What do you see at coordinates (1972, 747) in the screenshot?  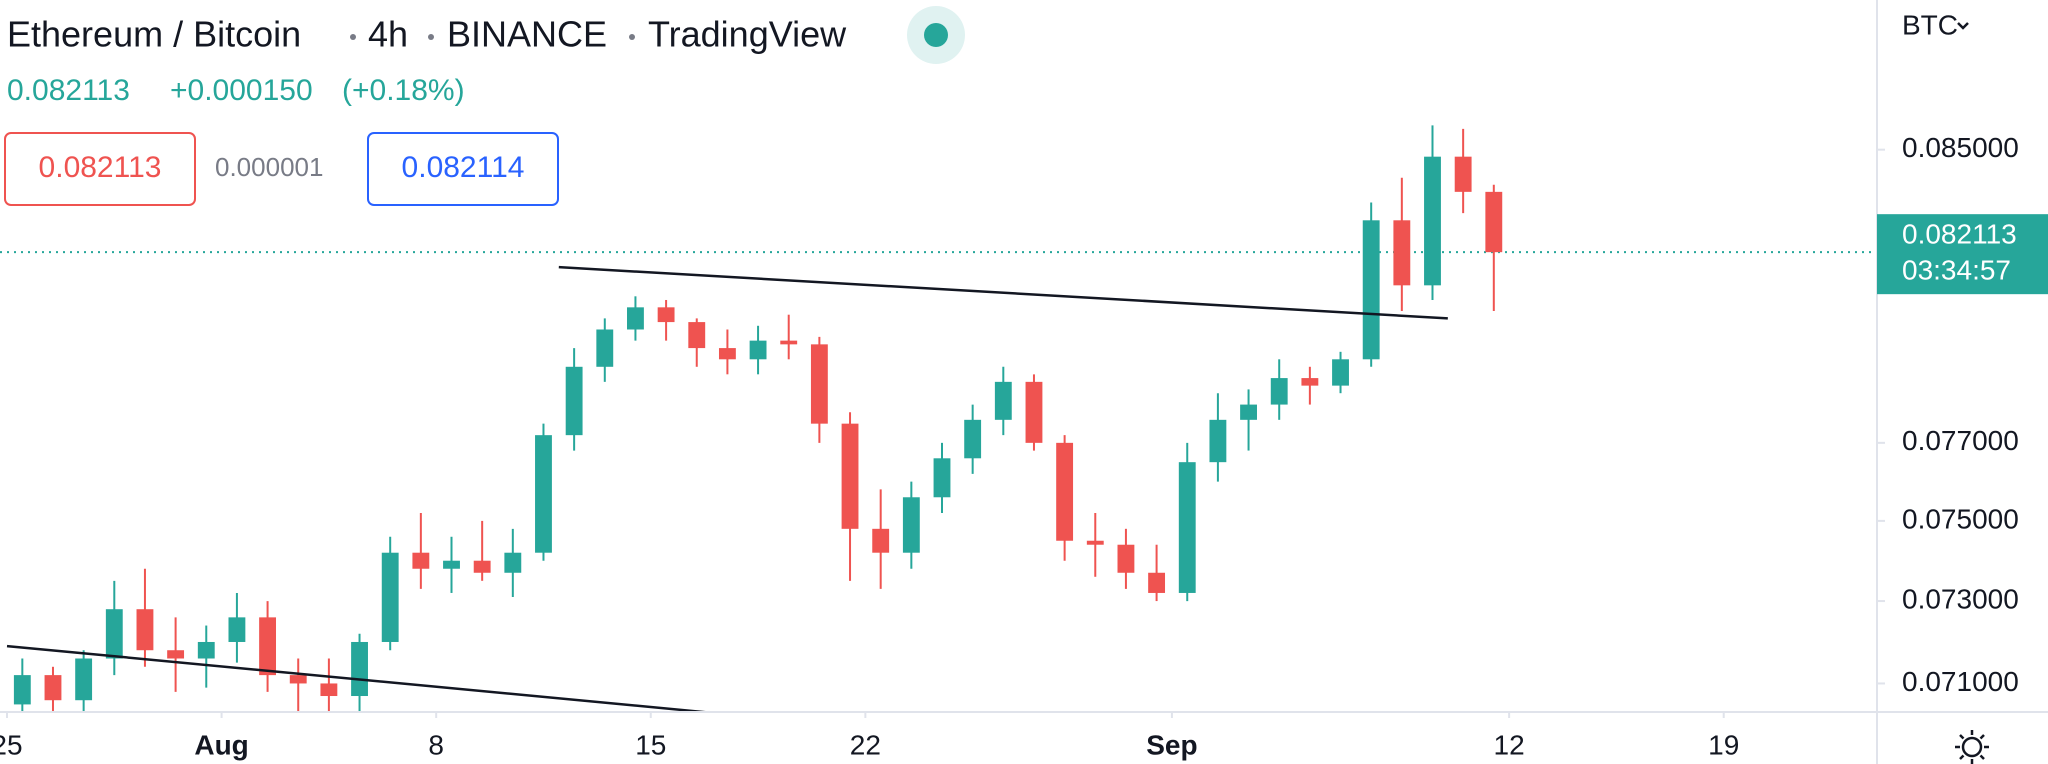 I see `settings-icon` at bounding box center [1972, 747].